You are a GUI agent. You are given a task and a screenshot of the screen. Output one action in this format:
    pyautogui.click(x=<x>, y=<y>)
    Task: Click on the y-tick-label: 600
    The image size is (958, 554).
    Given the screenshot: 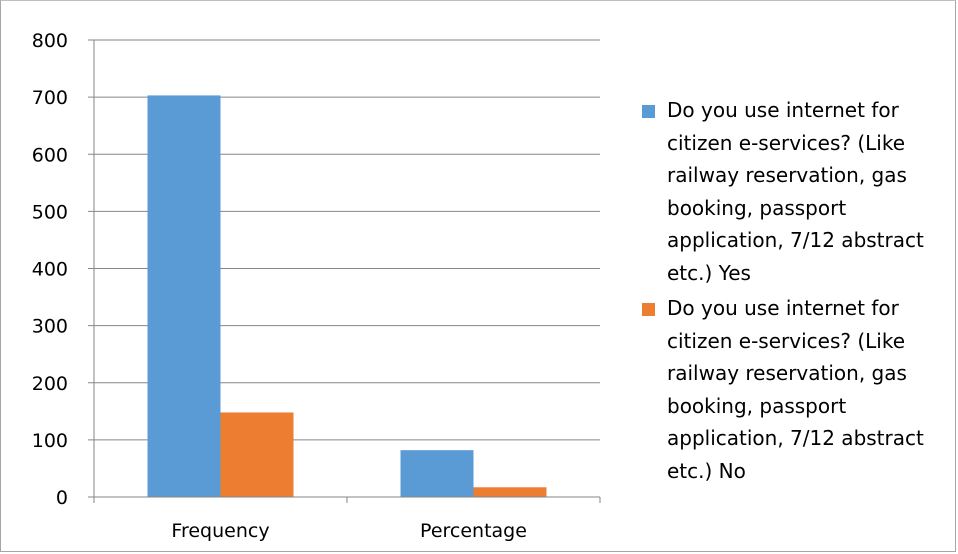 What is the action you would take?
    pyautogui.click(x=50, y=155)
    